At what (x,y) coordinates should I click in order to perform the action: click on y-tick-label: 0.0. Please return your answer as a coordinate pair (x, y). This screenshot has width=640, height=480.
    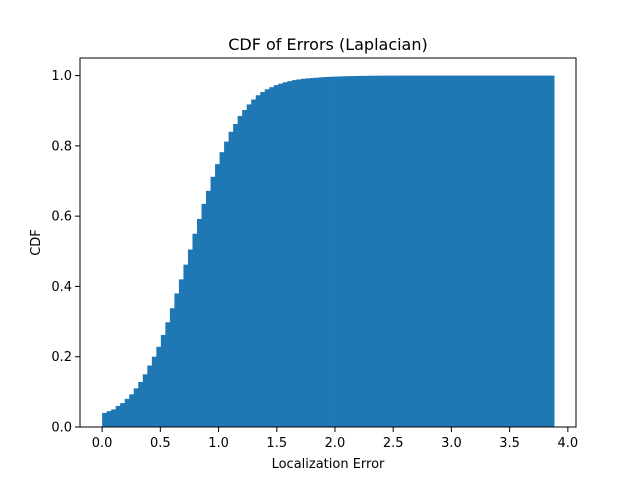
    Looking at the image, I should click on (61, 428).